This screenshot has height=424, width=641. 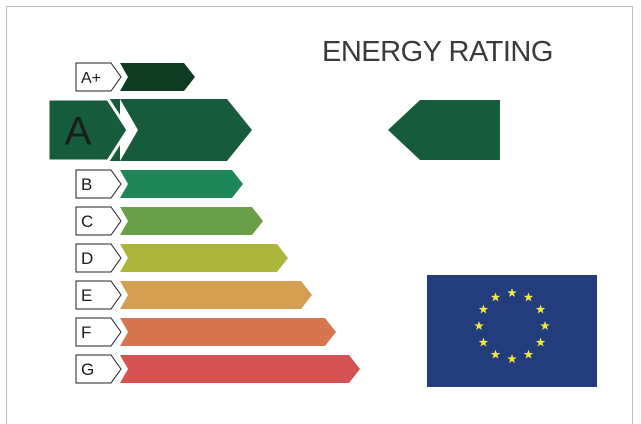 I want to click on grade-bar-g, so click(x=240, y=369).